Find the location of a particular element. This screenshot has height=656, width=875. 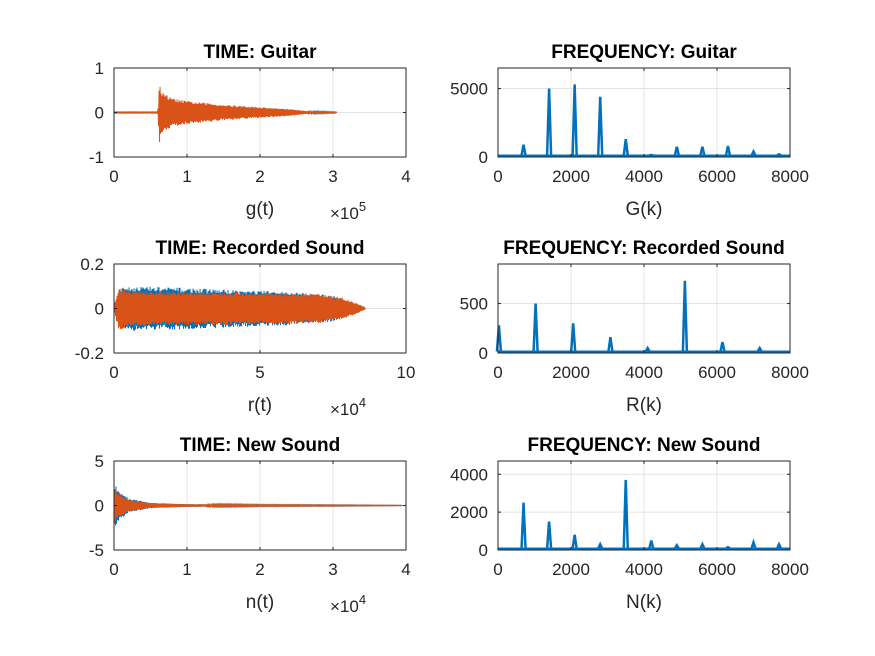

x-axis-label: R(k) is located at coordinates (644, 405).